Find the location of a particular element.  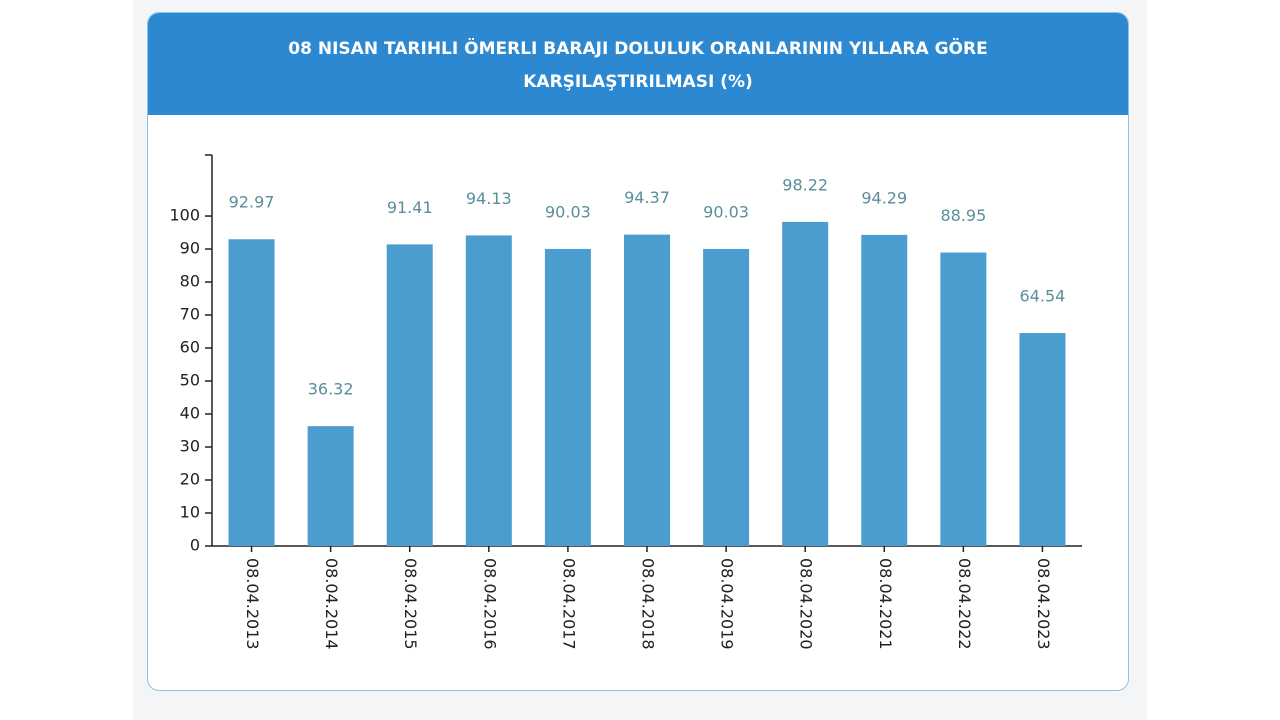

value-label: 64.54 is located at coordinates (1043, 296).